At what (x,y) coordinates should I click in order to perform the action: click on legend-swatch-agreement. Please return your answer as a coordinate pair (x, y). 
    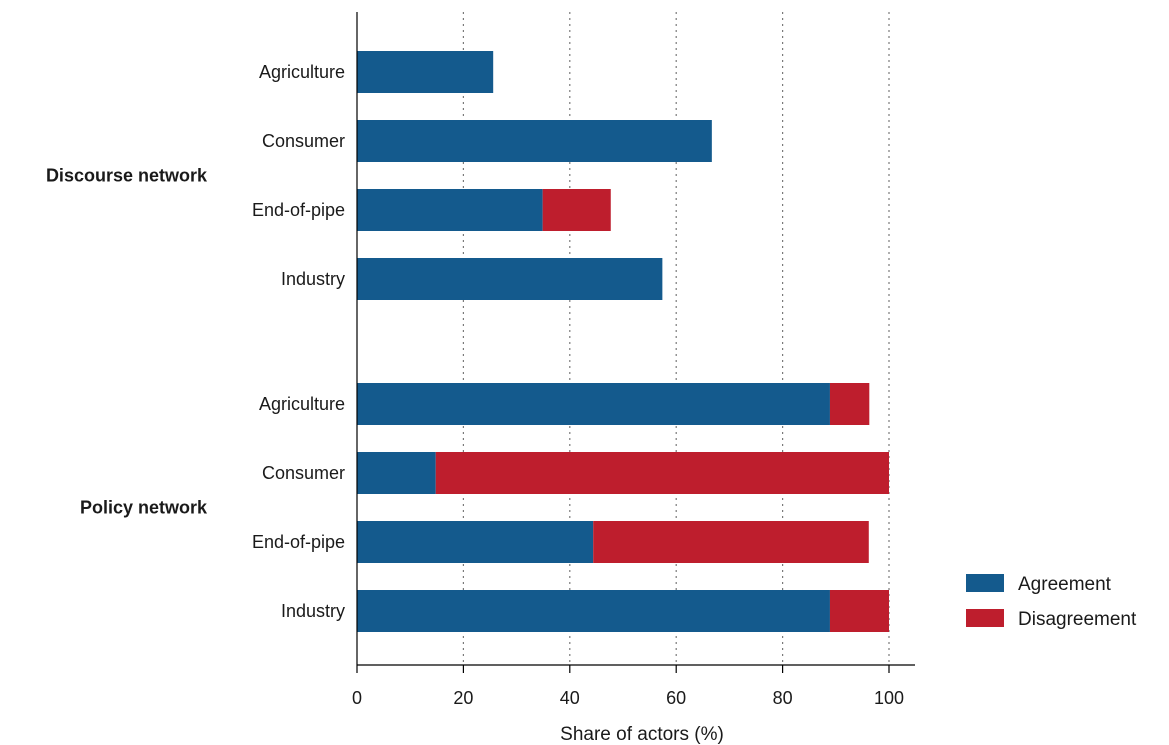
    Looking at the image, I should click on (985, 583).